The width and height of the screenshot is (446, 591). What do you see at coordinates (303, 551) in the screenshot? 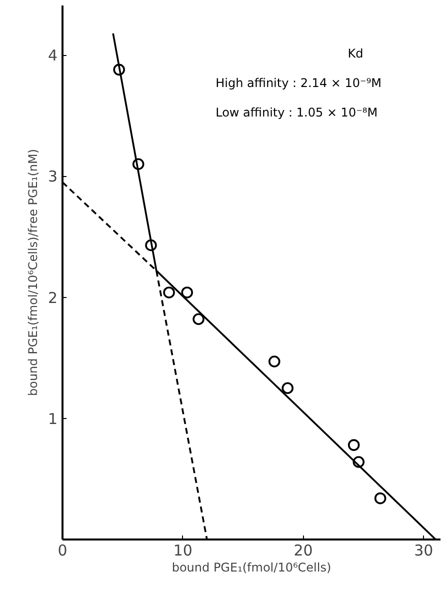
I see `x-tick-label: 20` at bounding box center [303, 551].